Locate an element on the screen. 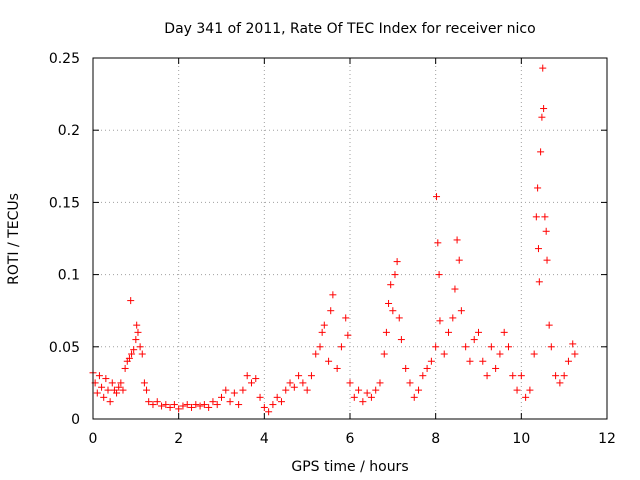 Image resolution: width=640 pixels, height=480 pixels. x-tick-label: 8 is located at coordinates (435, 439).